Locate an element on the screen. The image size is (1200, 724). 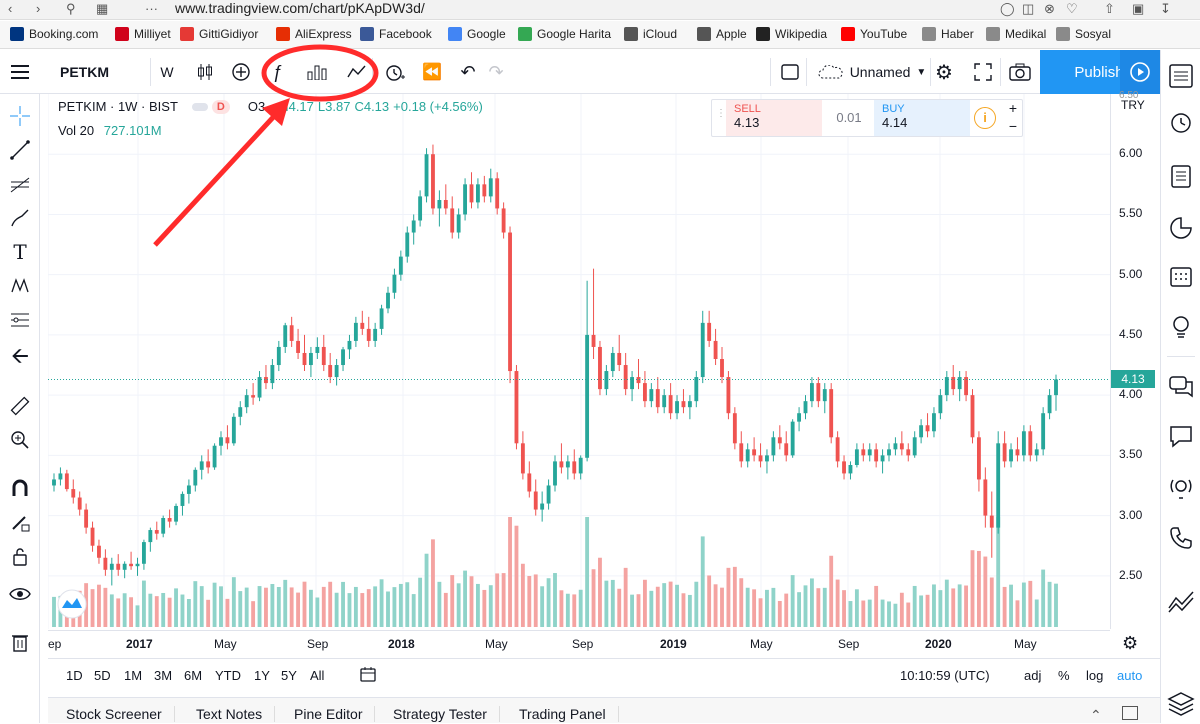
close-tab-icon: ⊗ is located at coordinates (1049, 8).